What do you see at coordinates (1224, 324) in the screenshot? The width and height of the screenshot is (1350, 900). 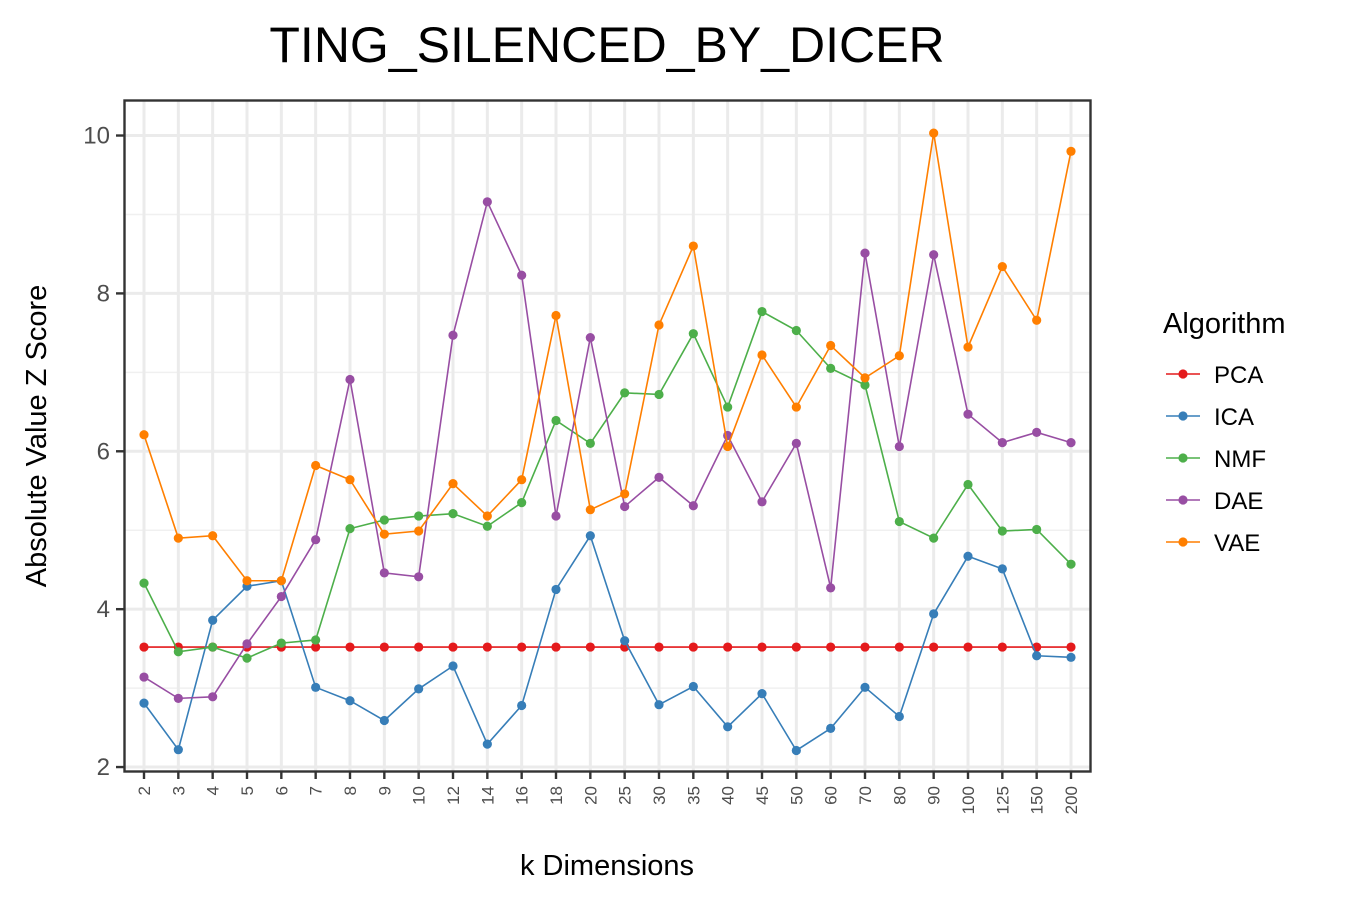 I see `legend-title: Algorithm` at bounding box center [1224, 324].